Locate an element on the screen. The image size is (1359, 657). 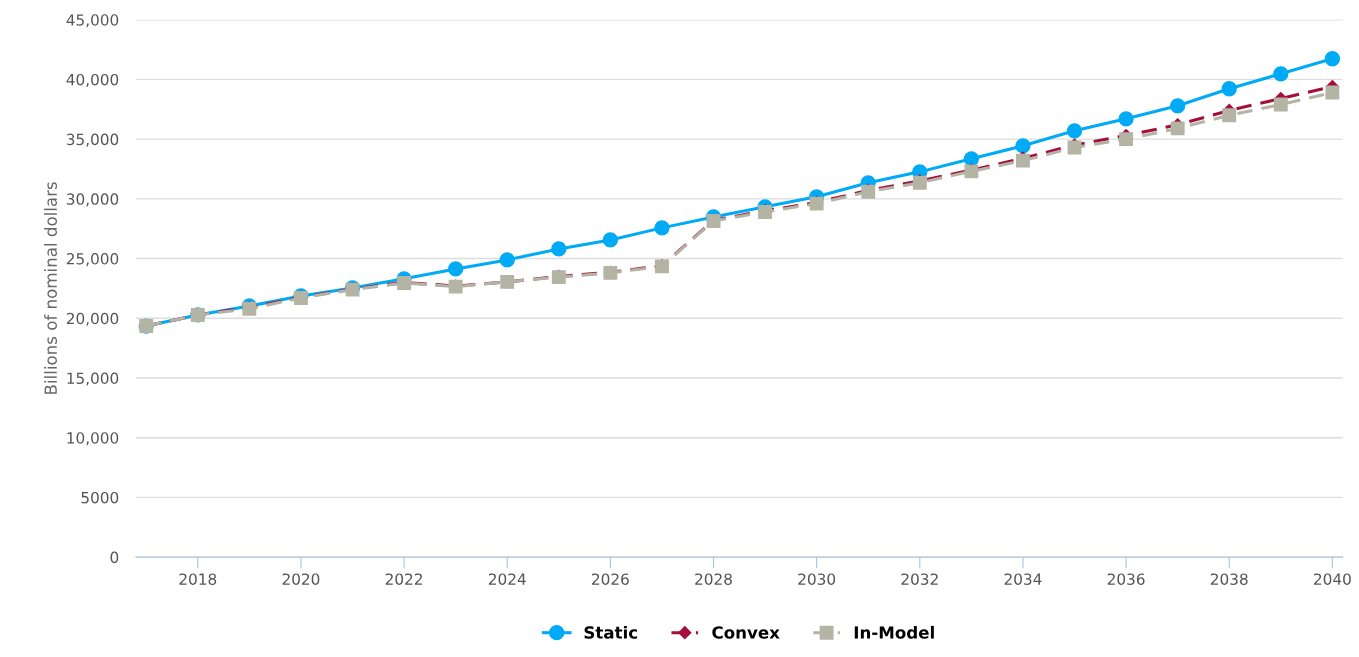
x-tick-label: 2018 is located at coordinates (198, 579).